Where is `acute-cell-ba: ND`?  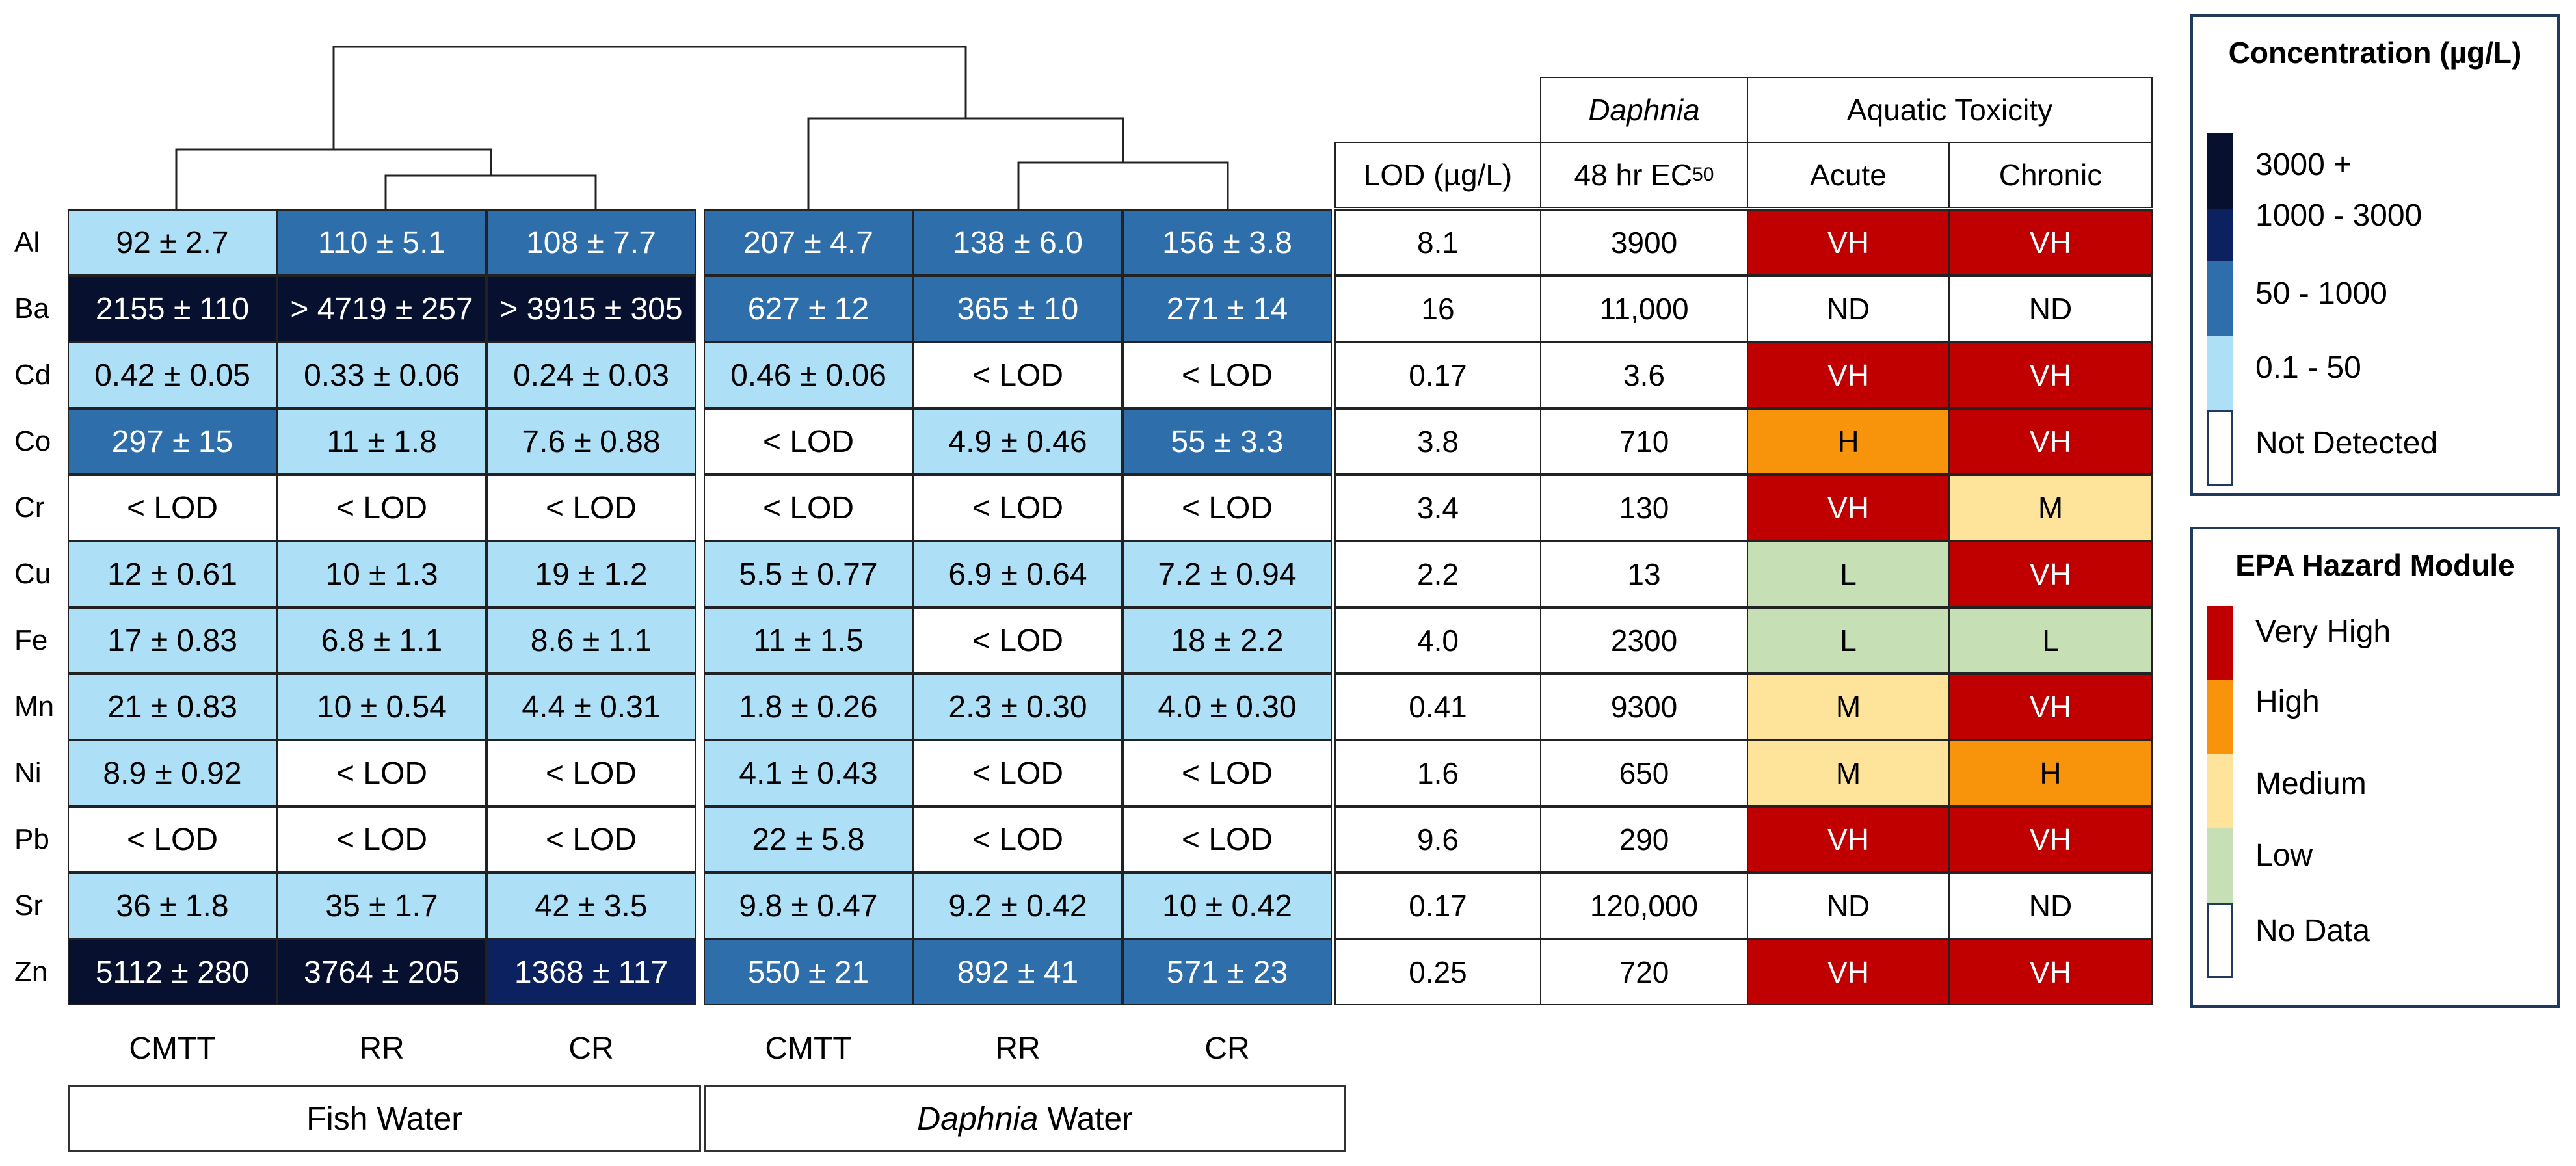 acute-cell-ba: ND is located at coordinates (1848, 309).